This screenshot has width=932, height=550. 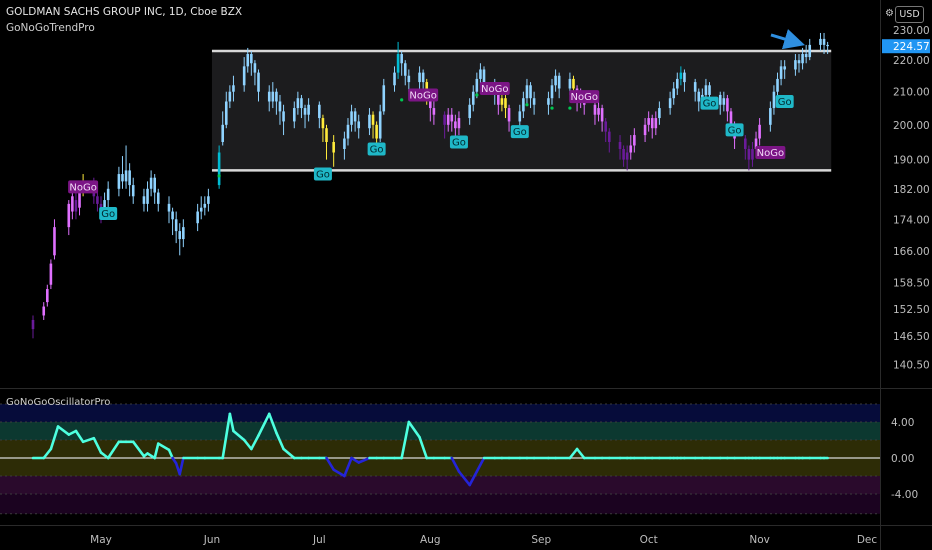 I want to click on time-tick-label: Jul, so click(x=319, y=540).